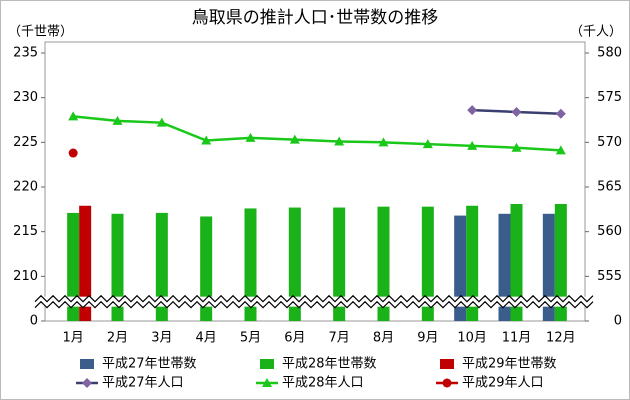 The width and height of the screenshot is (630, 400). I want to click on x-tick-label: 3月, so click(161, 338).